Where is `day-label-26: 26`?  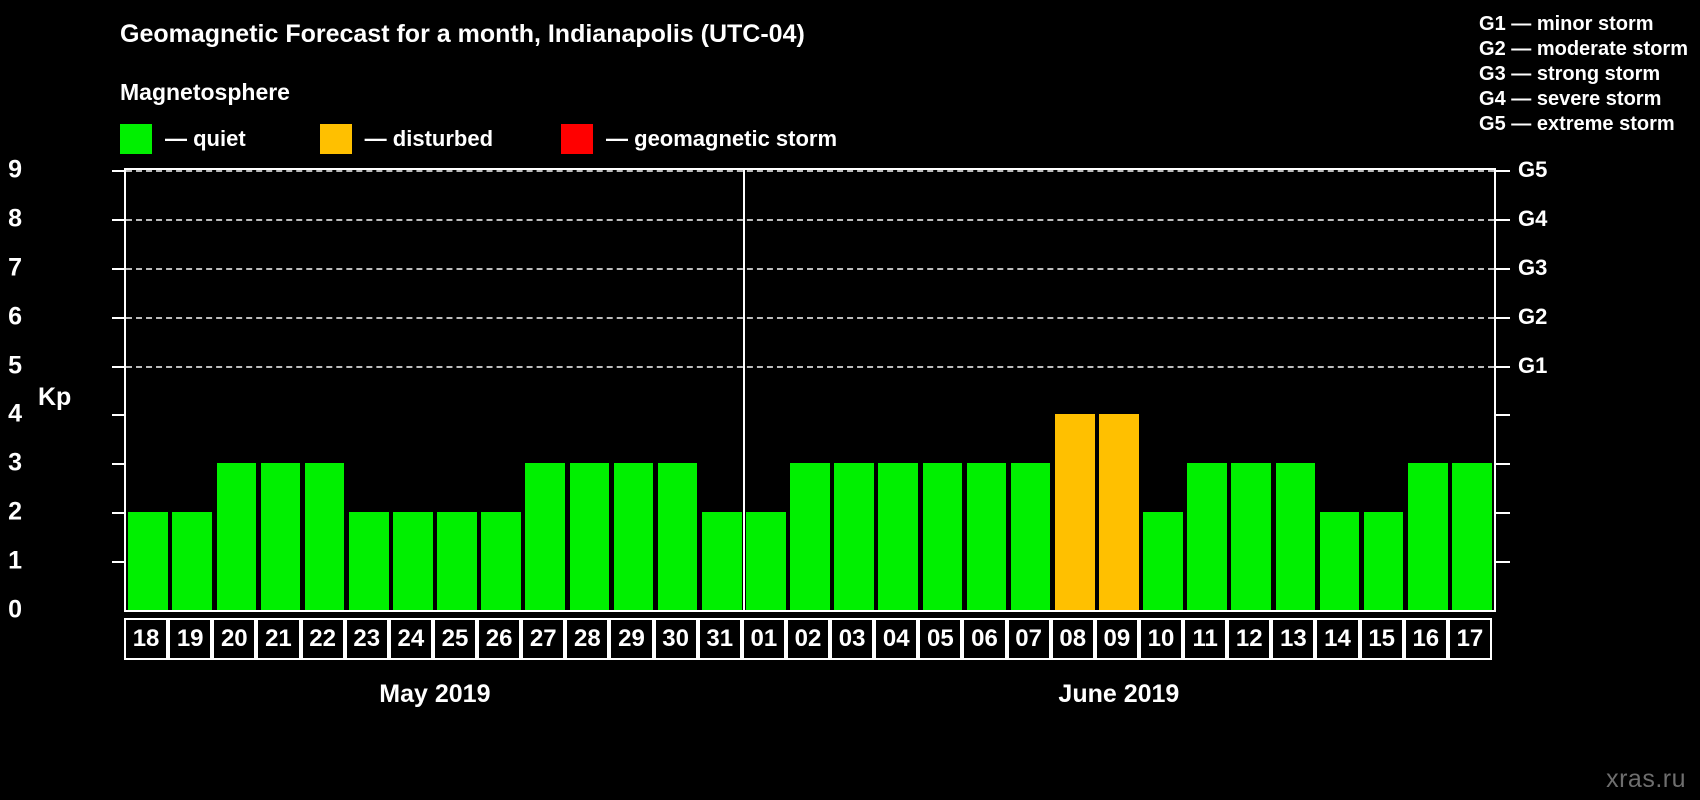
day-label-26: 26 is located at coordinates (499, 639).